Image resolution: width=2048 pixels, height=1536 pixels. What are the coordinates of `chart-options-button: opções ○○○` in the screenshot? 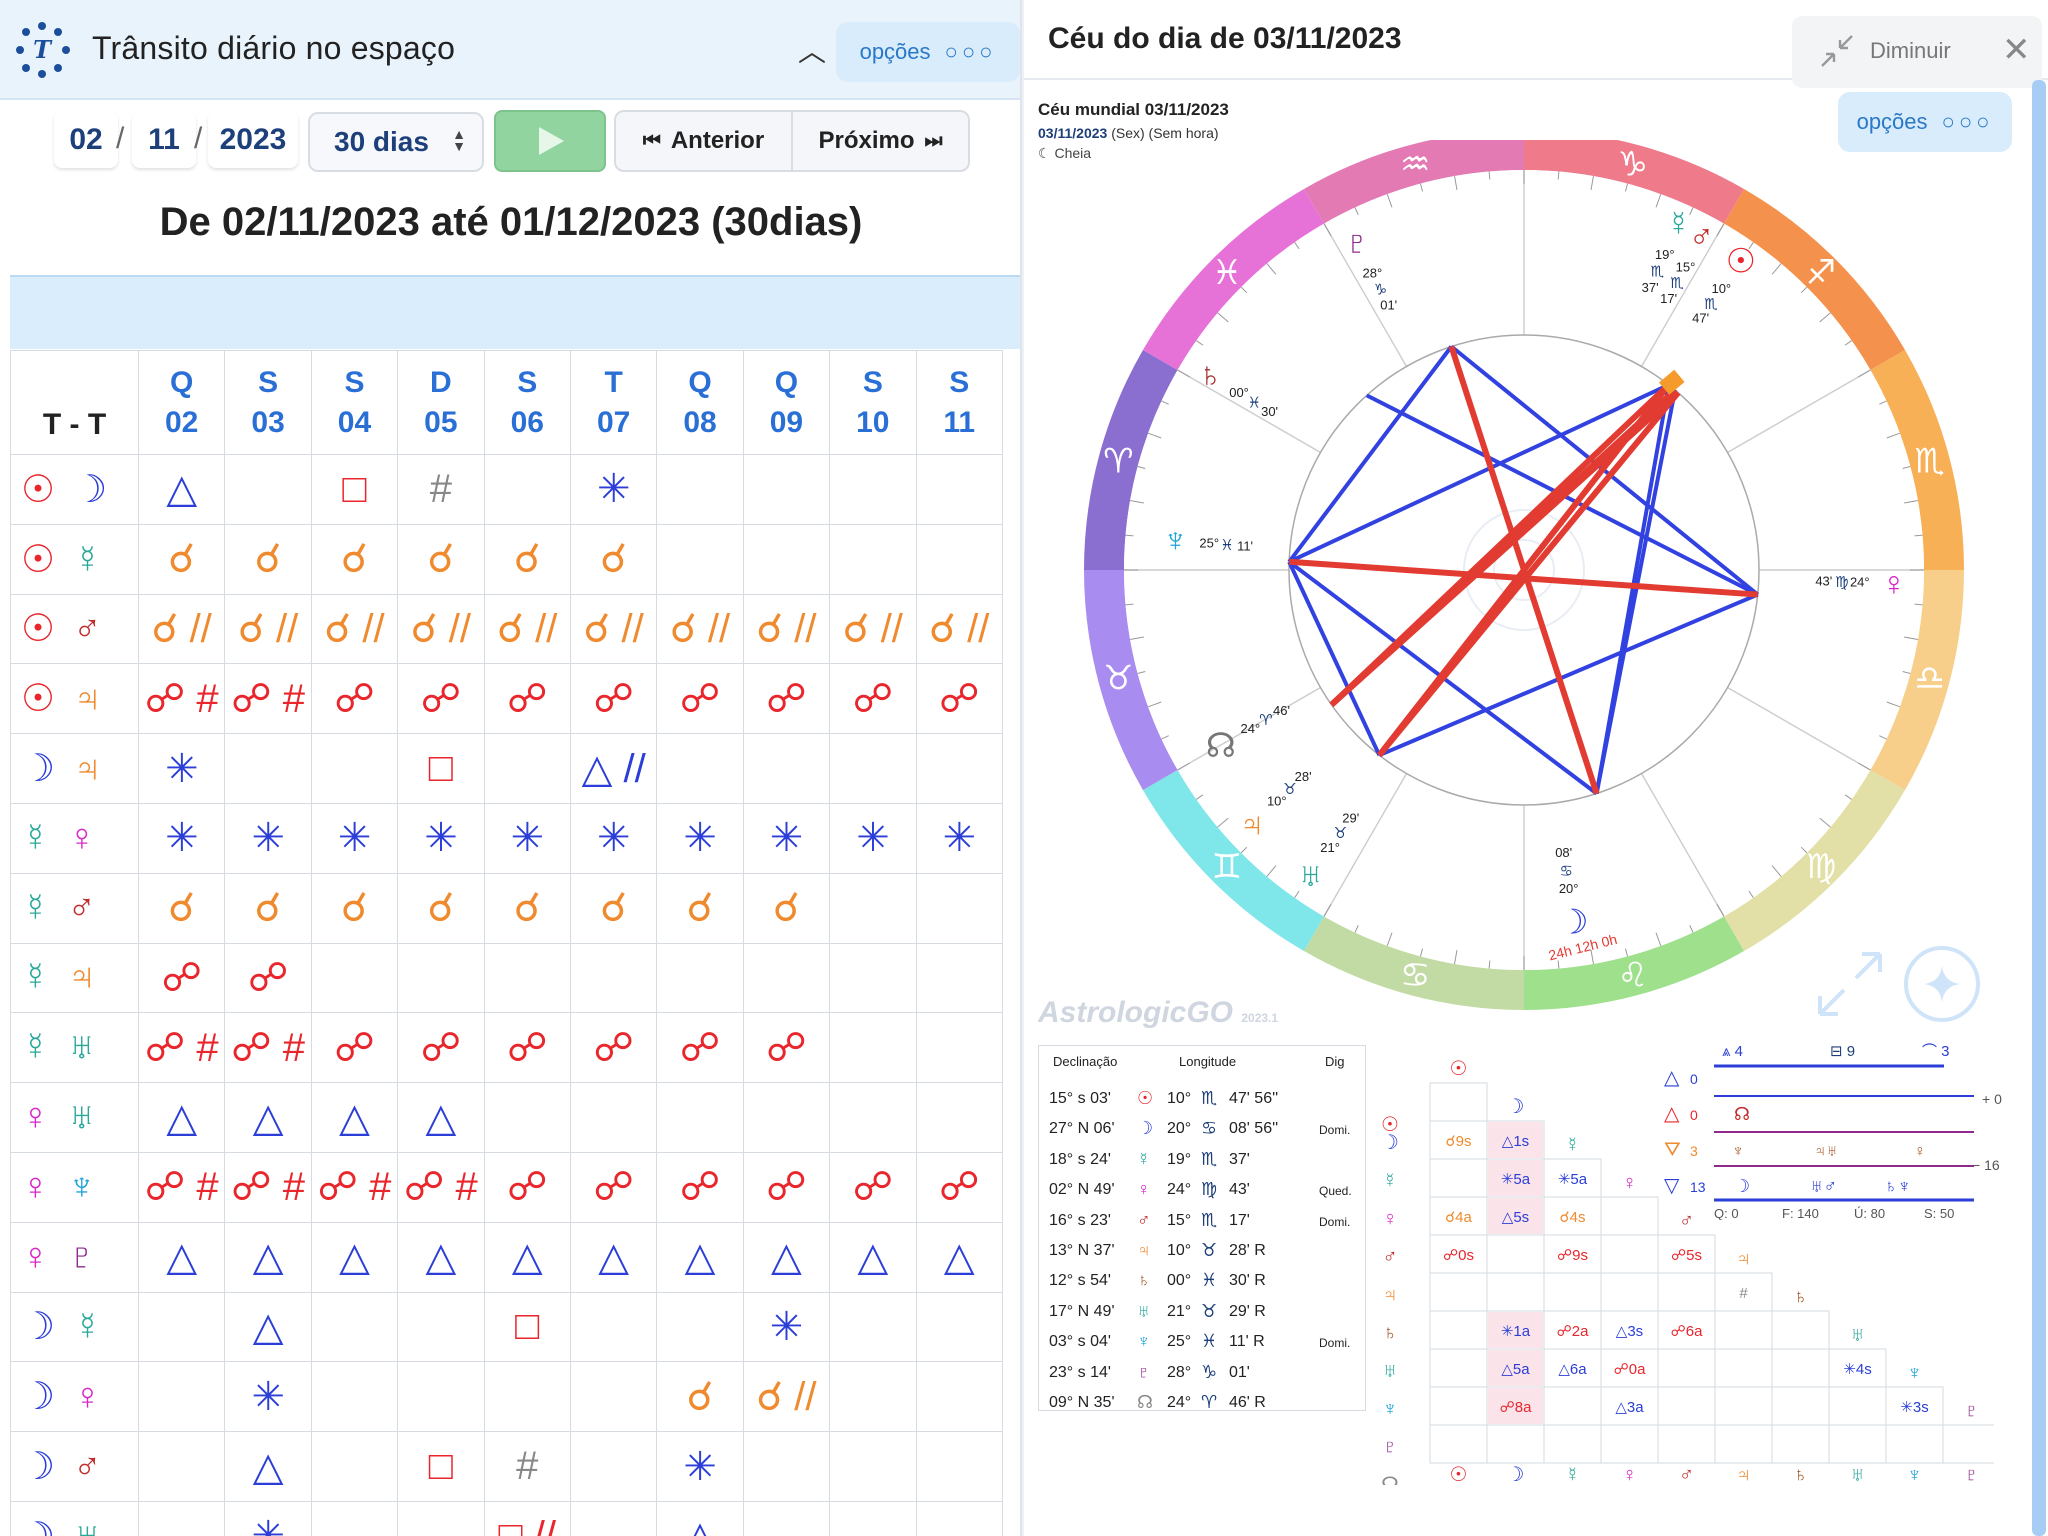 It's located at (1925, 122).